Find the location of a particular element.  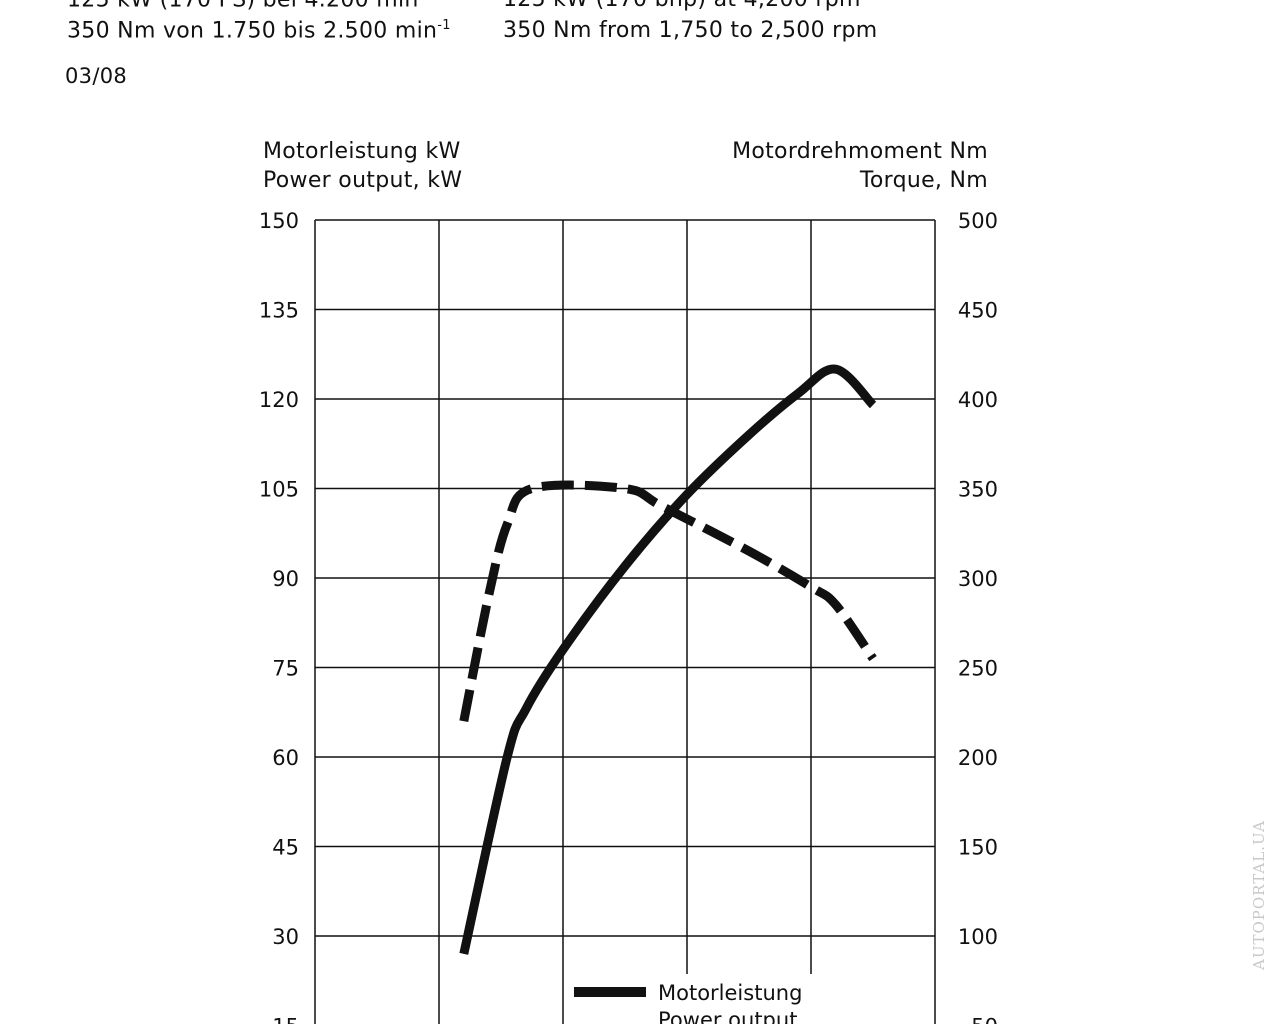

y-left-tick-label: 105 is located at coordinates (279, 490).